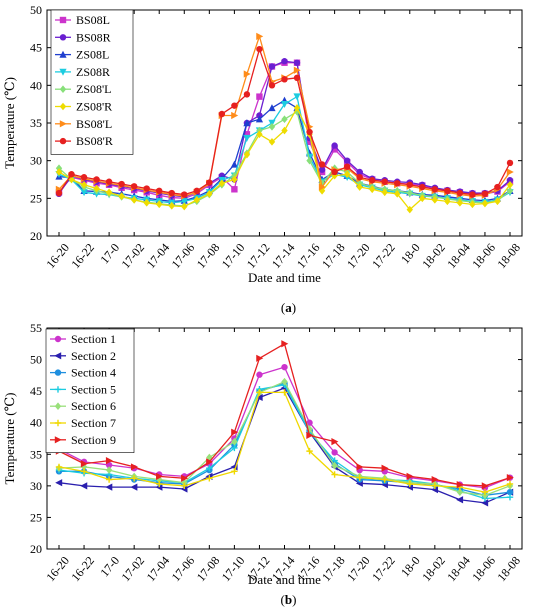  I want to click on x-tick-label: 16-20, so click(57, 256).